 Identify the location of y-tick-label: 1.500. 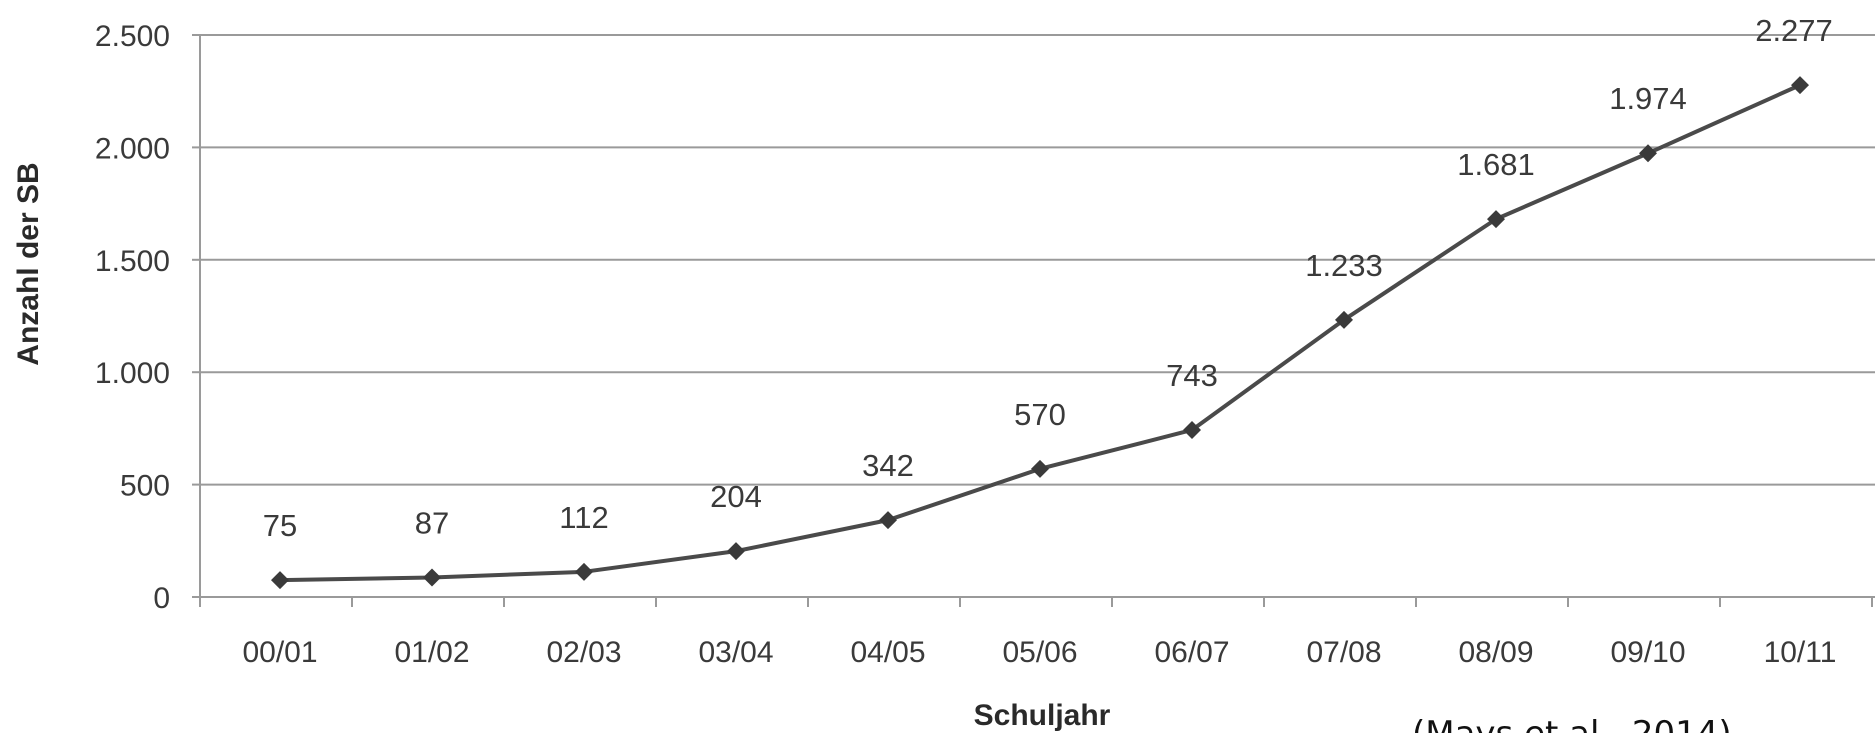
(132, 261).